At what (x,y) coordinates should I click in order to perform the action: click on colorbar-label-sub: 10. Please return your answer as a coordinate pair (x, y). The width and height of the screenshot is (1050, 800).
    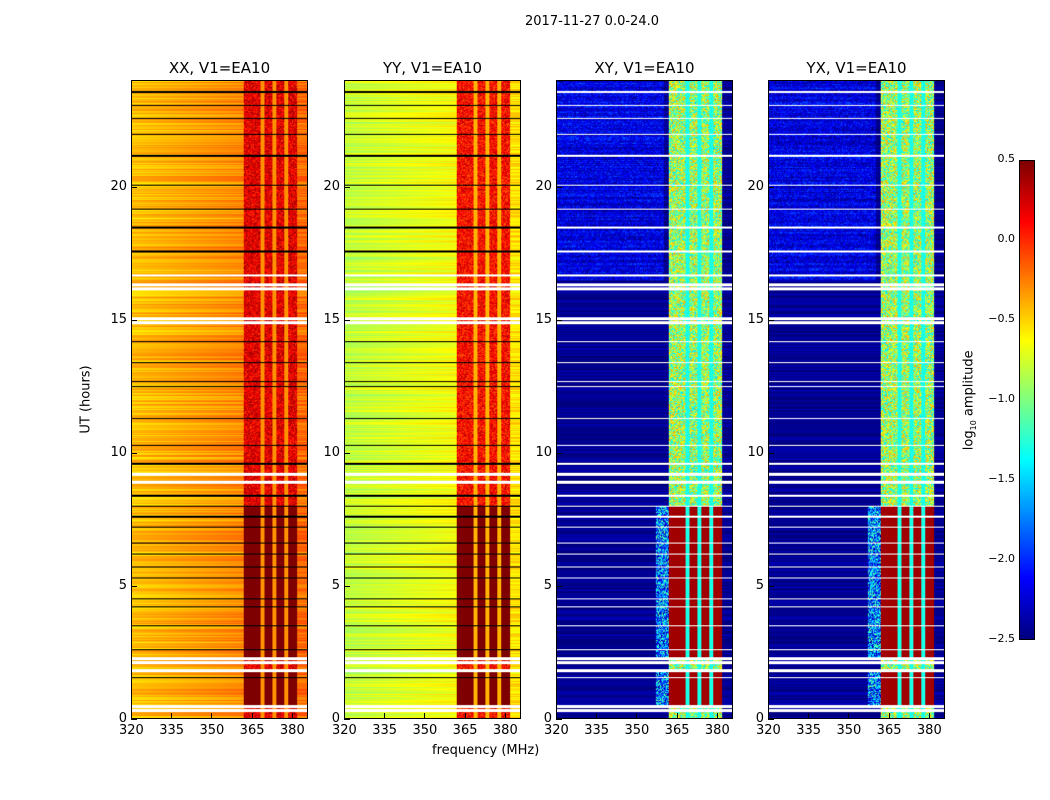
    Looking at the image, I should click on (974, 425).